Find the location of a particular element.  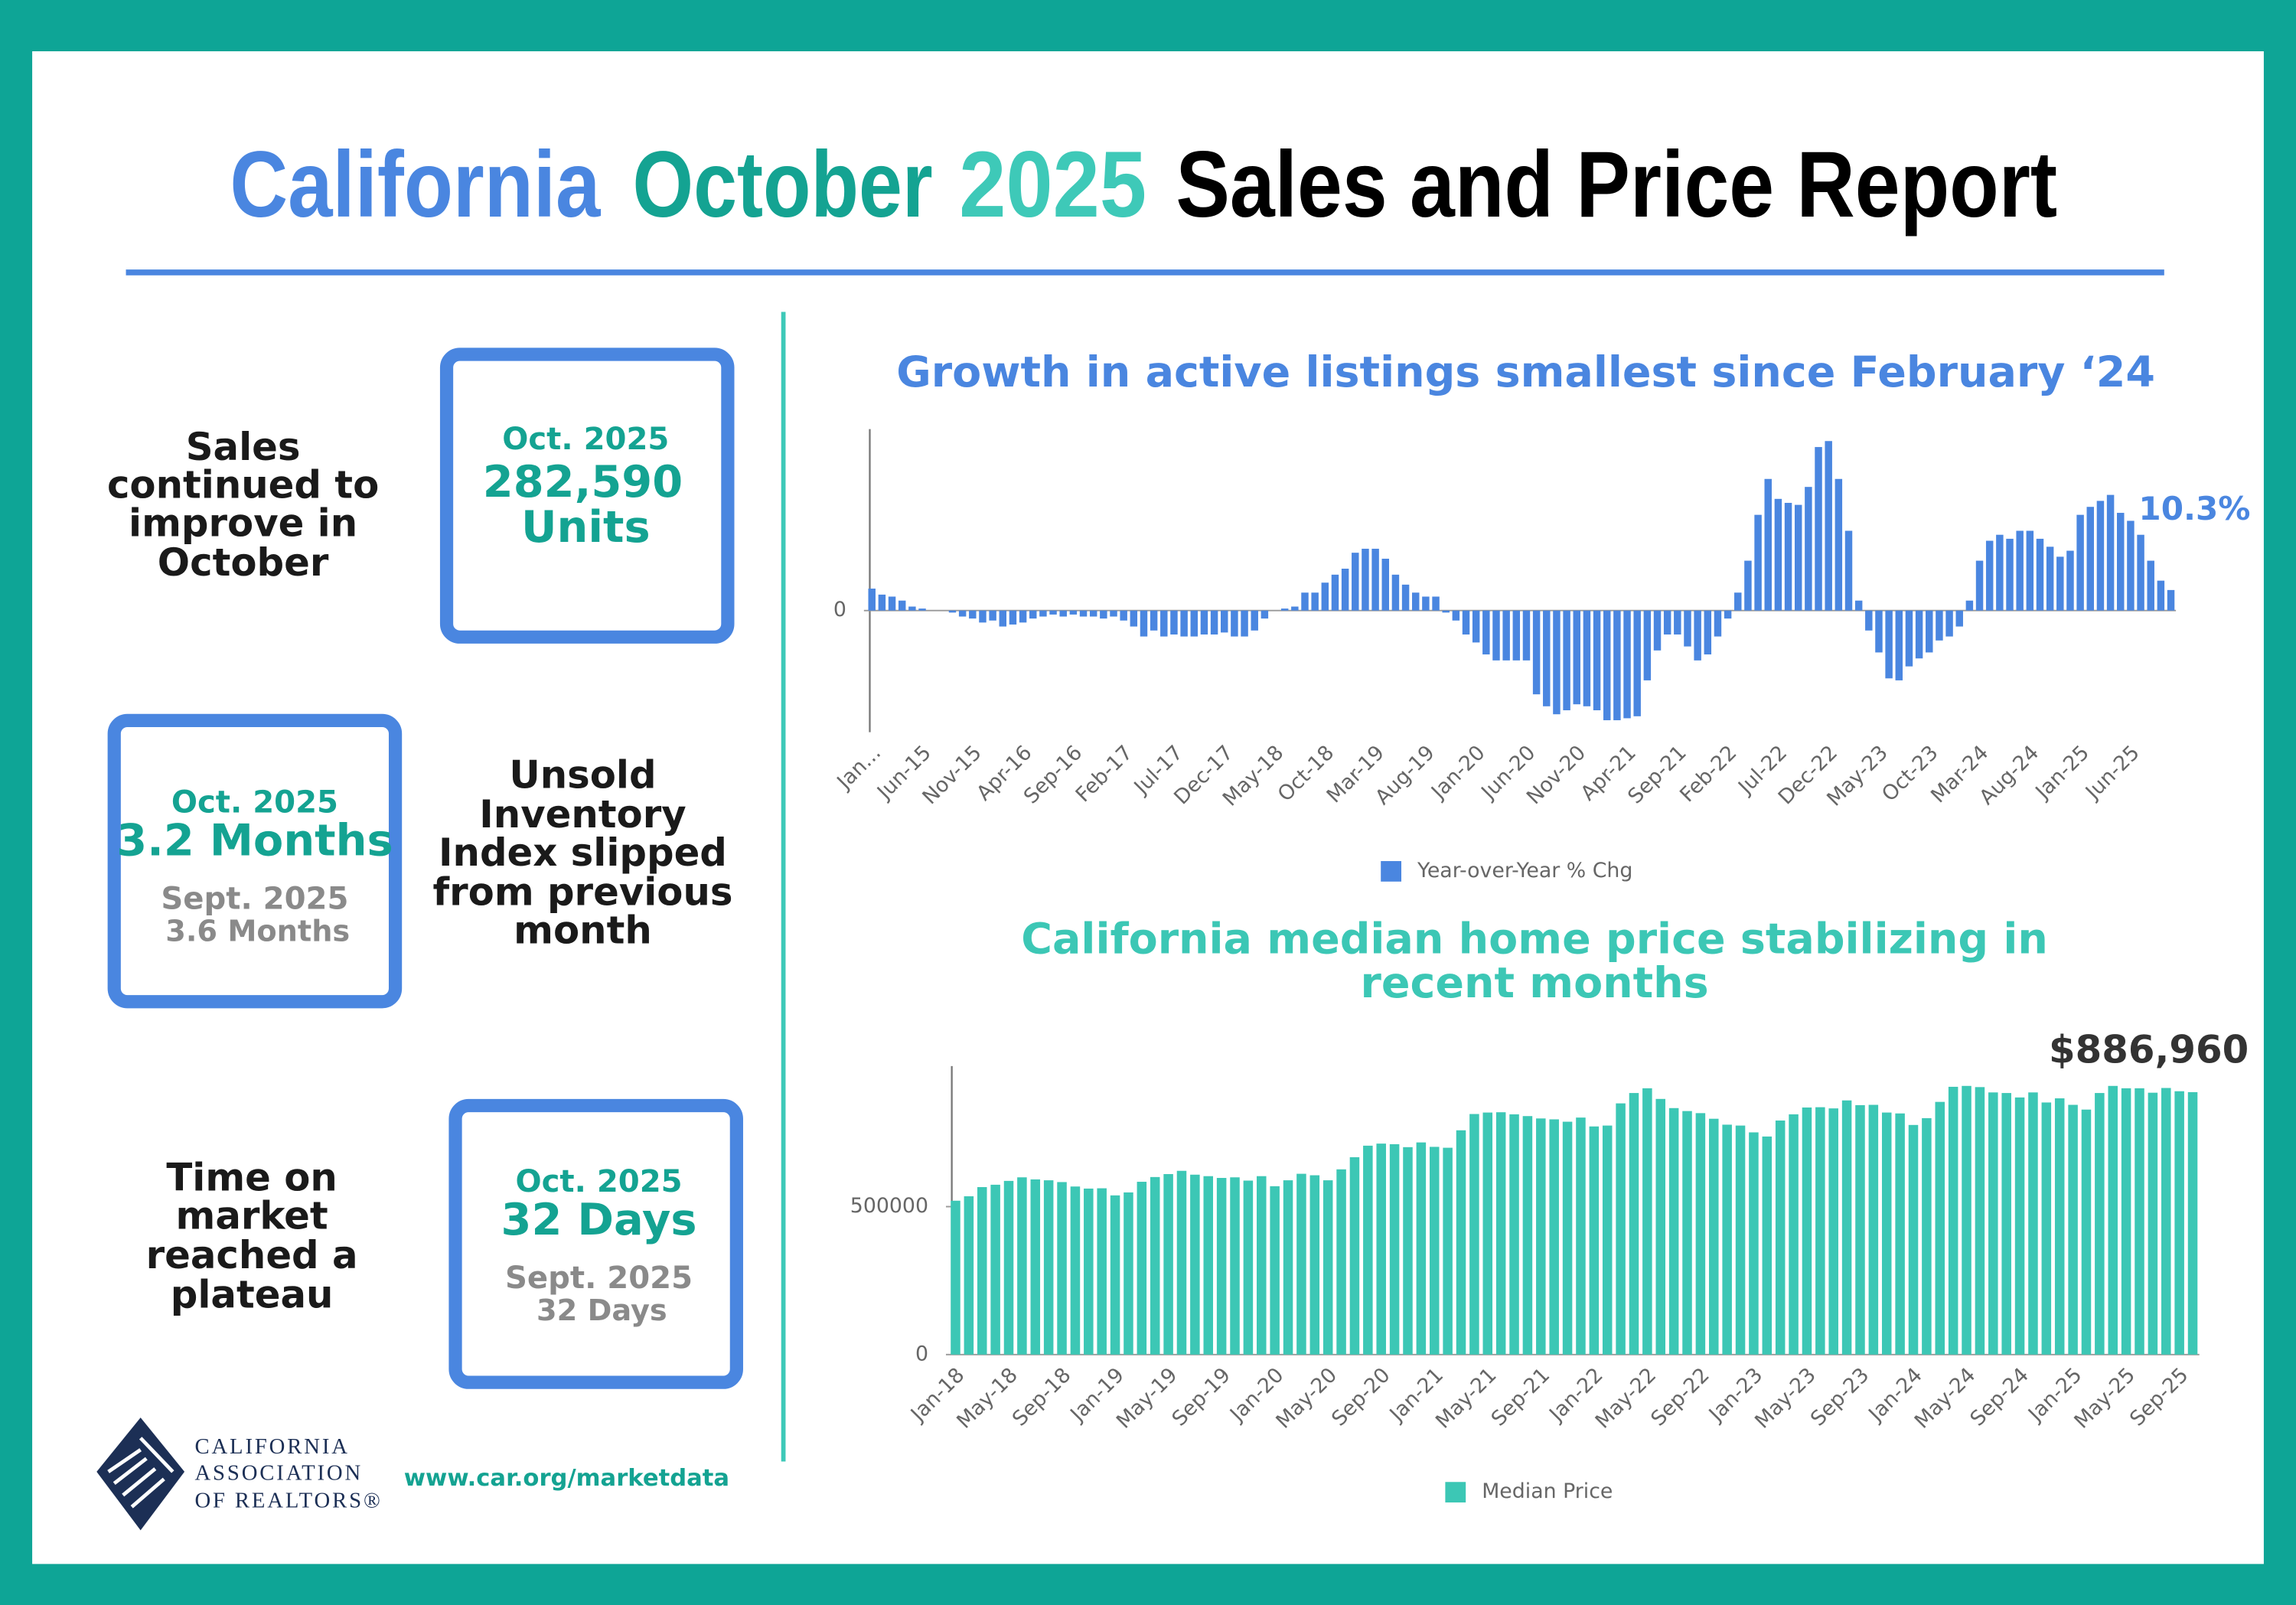

title-part: Sales and Price Report is located at coordinates (1616, 184).